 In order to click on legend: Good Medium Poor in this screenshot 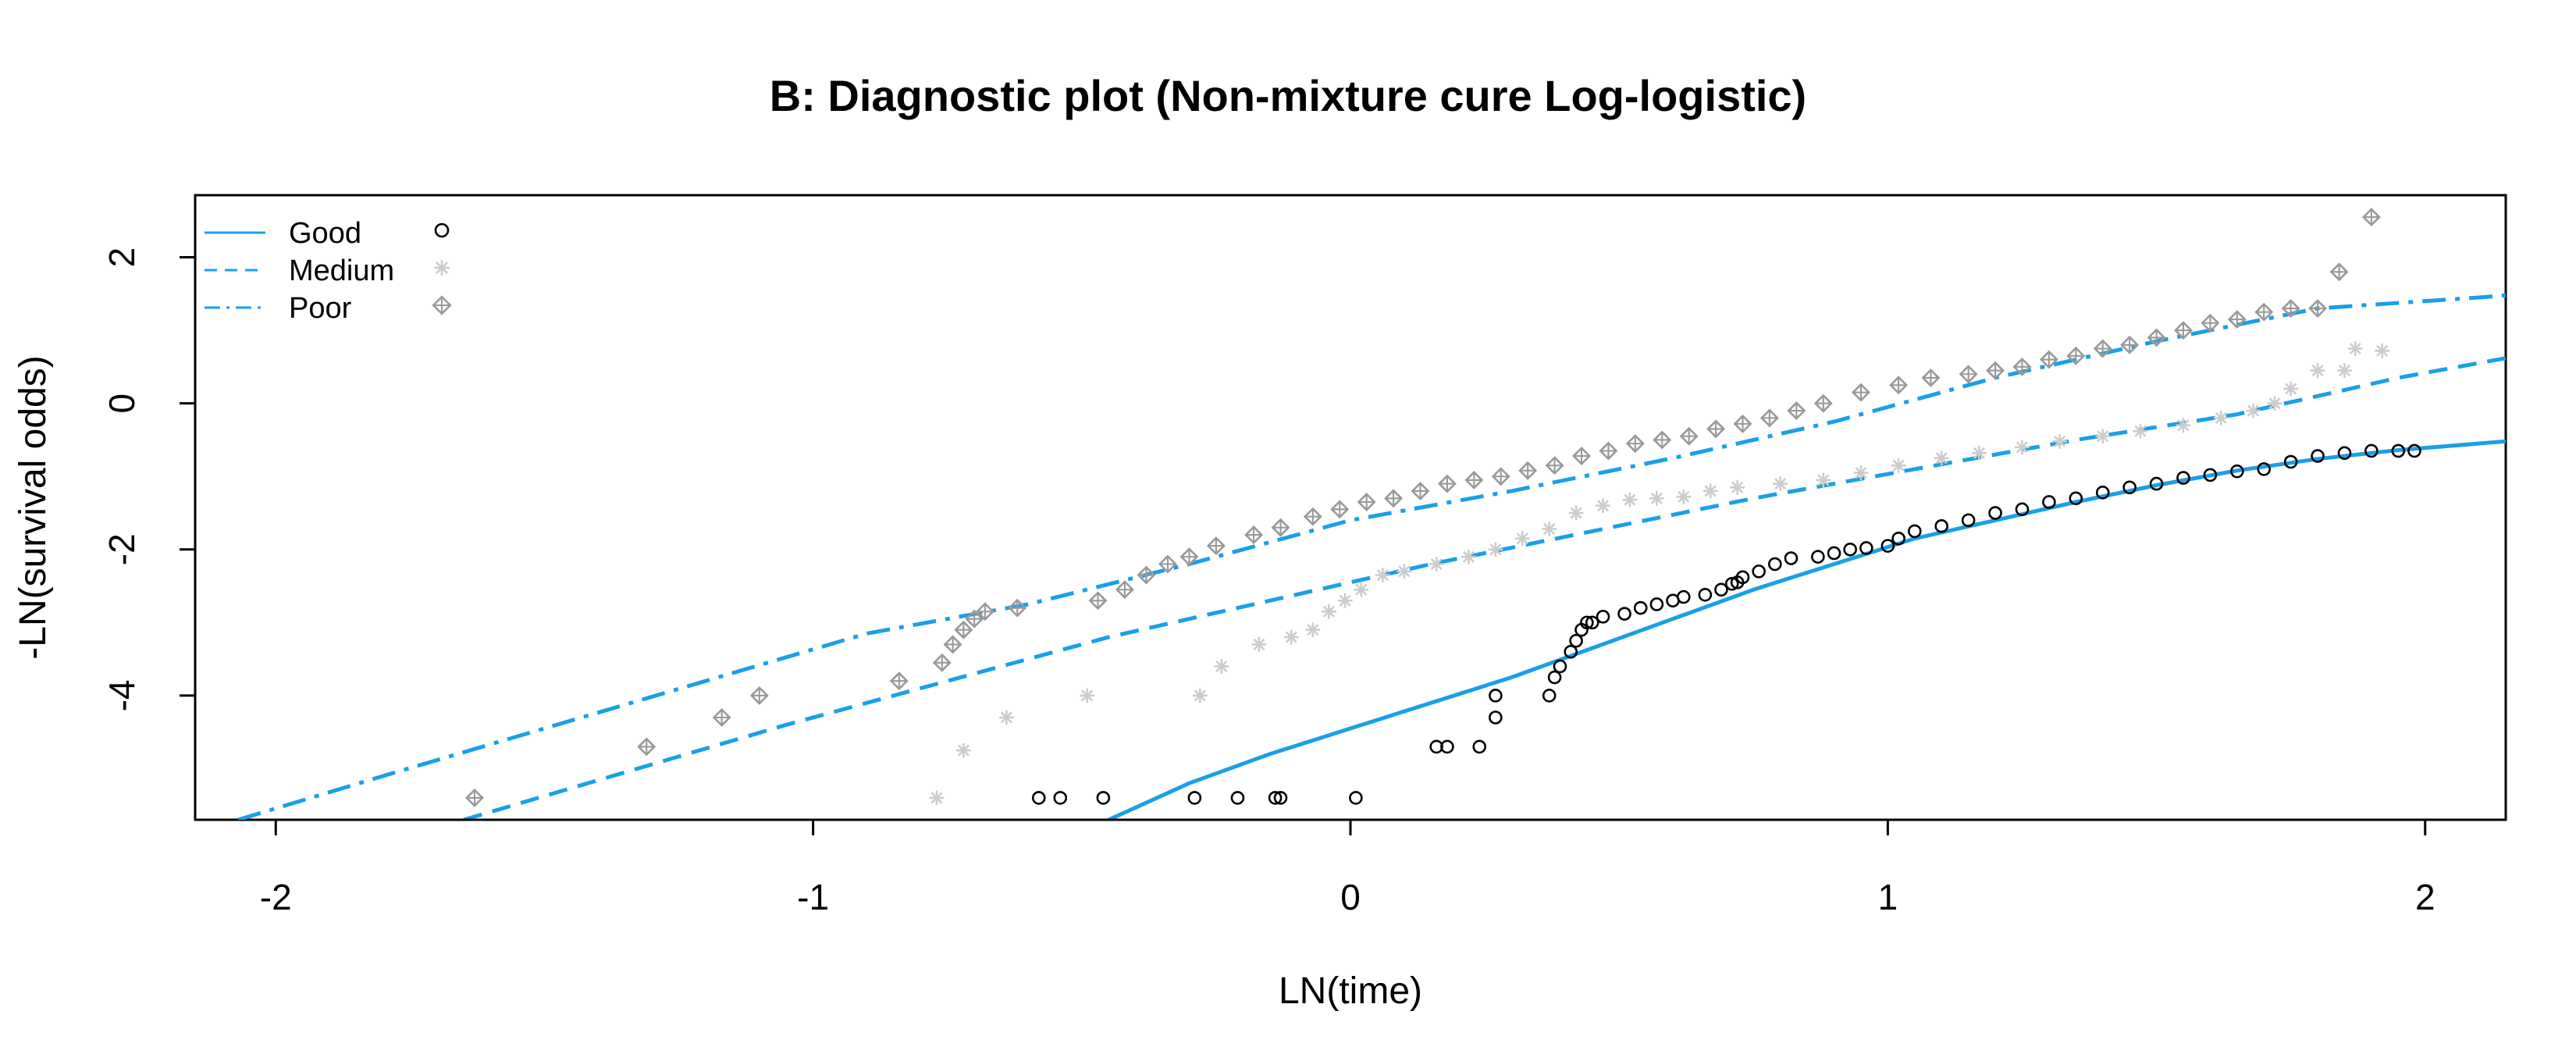, I will do `click(328, 271)`.